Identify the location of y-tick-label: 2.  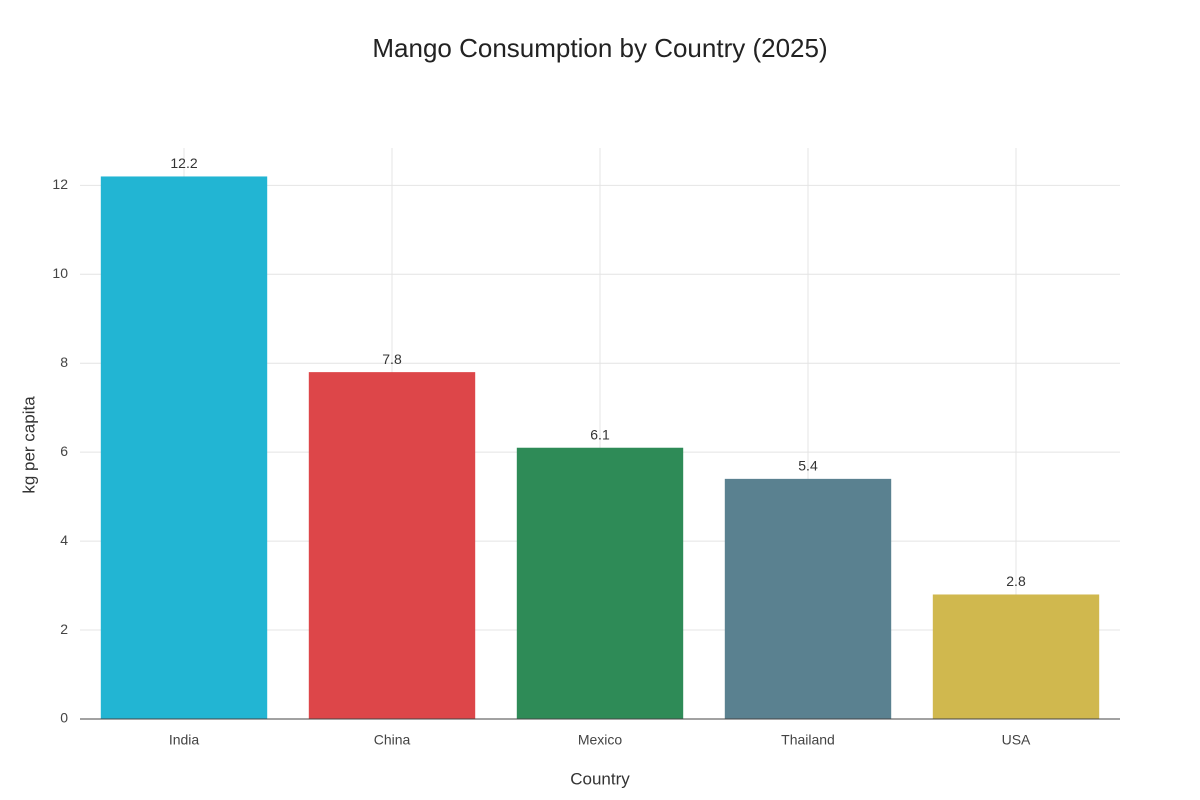
(64, 629).